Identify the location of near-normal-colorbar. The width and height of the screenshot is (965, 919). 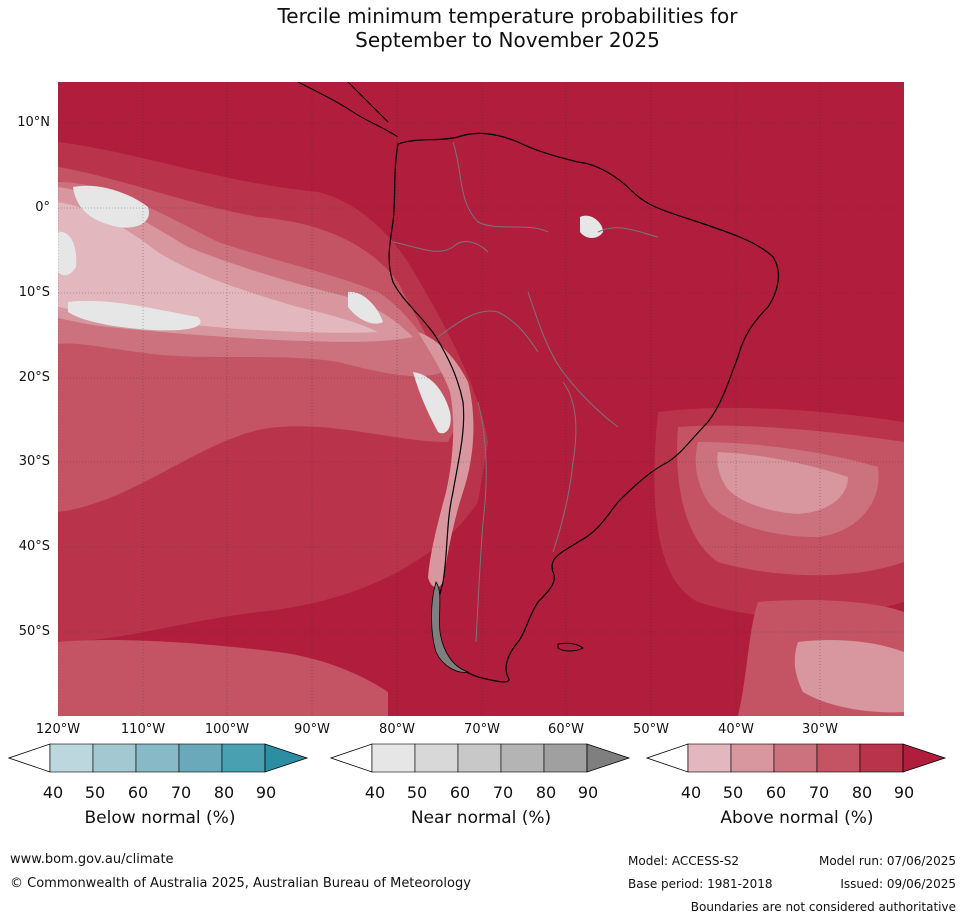
(480, 758).